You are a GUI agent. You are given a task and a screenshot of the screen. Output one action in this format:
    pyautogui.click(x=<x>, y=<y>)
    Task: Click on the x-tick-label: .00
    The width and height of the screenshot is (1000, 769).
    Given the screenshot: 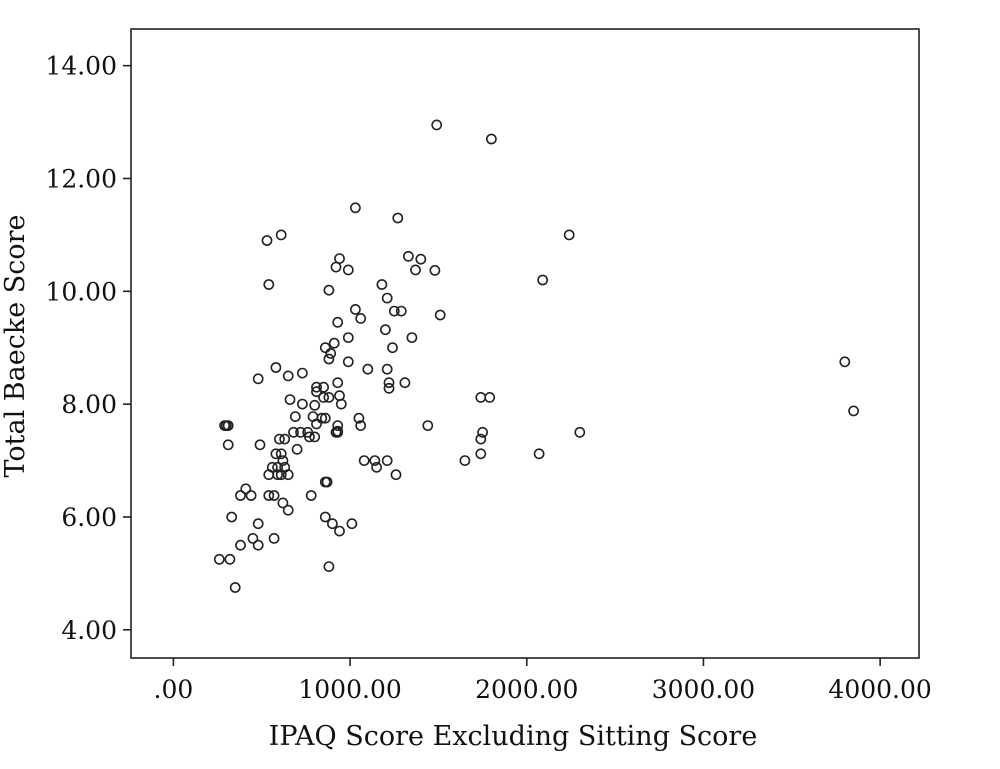 What is the action you would take?
    pyautogui.click(x=174, y=689)
    